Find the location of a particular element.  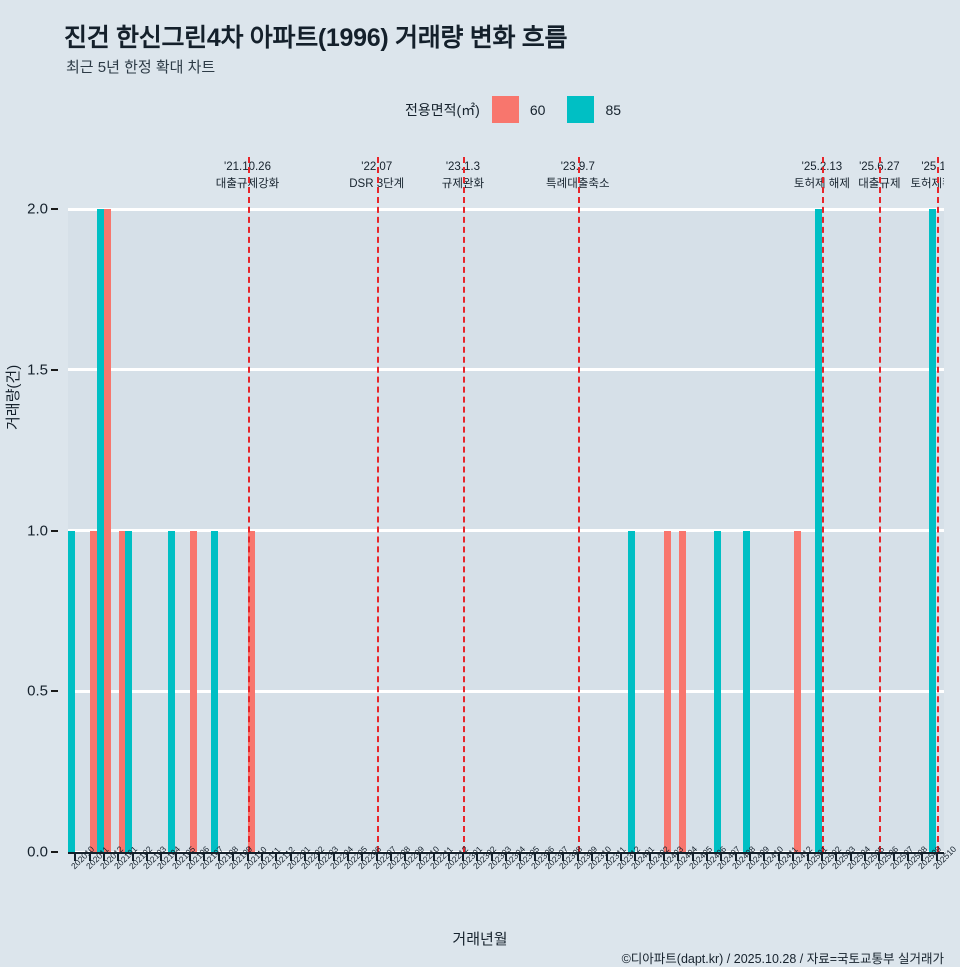

legend-item-85: 85 is located at coordinates (594, 109).